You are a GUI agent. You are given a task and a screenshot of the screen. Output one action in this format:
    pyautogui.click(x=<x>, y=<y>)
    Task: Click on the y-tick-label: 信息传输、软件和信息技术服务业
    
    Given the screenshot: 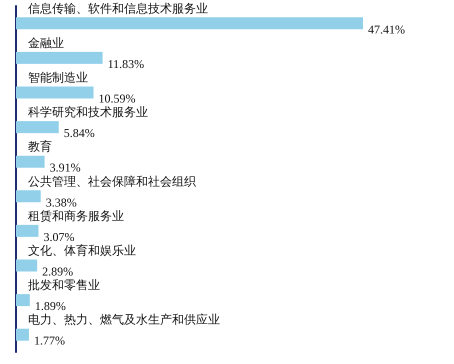 What is the action you would take?
    pyautogui.click(x=118, y=8)
    